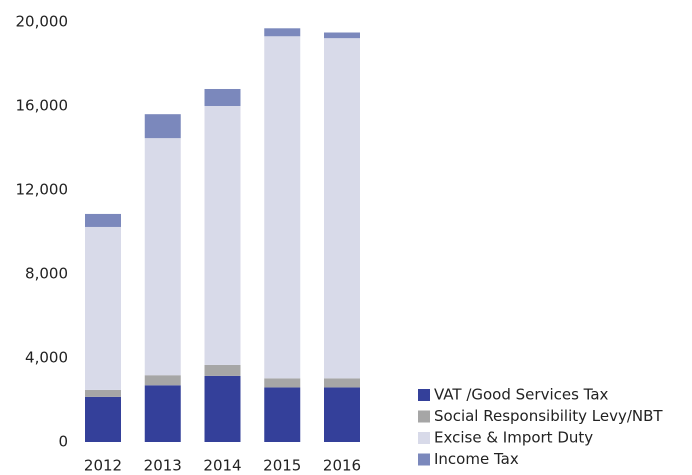 The width and height of the screenshot is (692, 475). Describe the element at coordinates (282, 466) in the screenshot. I see `x-tick-label: 2015` at that location.